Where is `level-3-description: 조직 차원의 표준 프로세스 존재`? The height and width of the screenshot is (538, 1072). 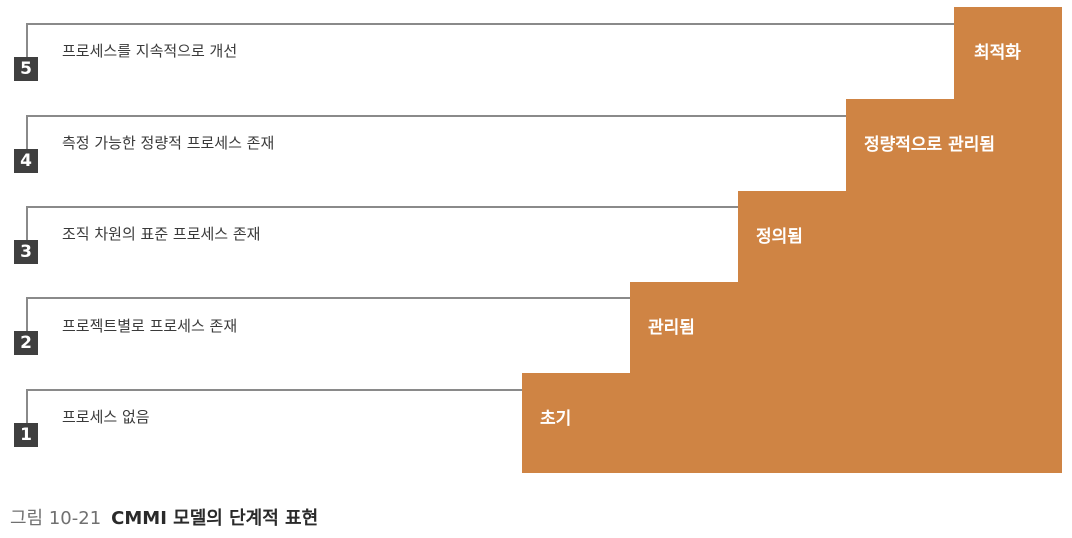
level-3-description: 조직 차원의 표준 프로세스 존재 is located at coordinates (161, 234).